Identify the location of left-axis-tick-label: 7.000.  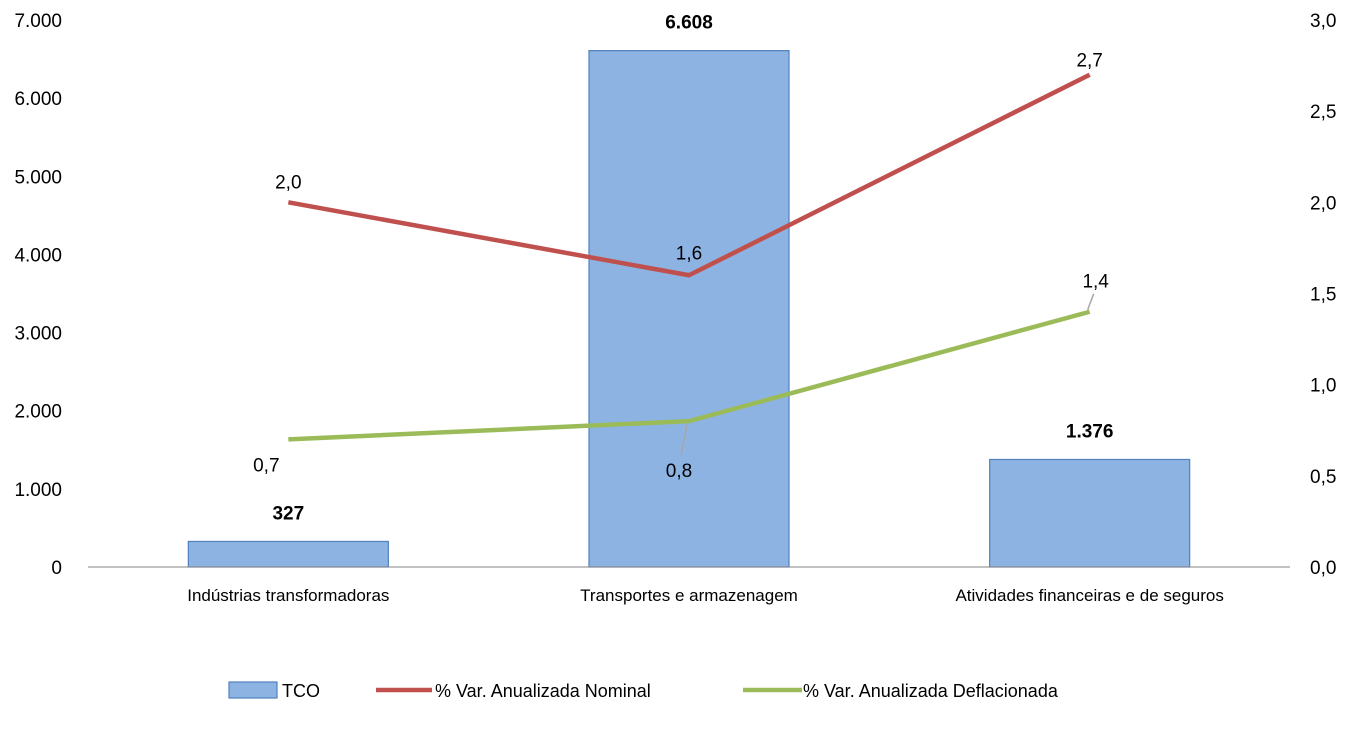
(38, 21).